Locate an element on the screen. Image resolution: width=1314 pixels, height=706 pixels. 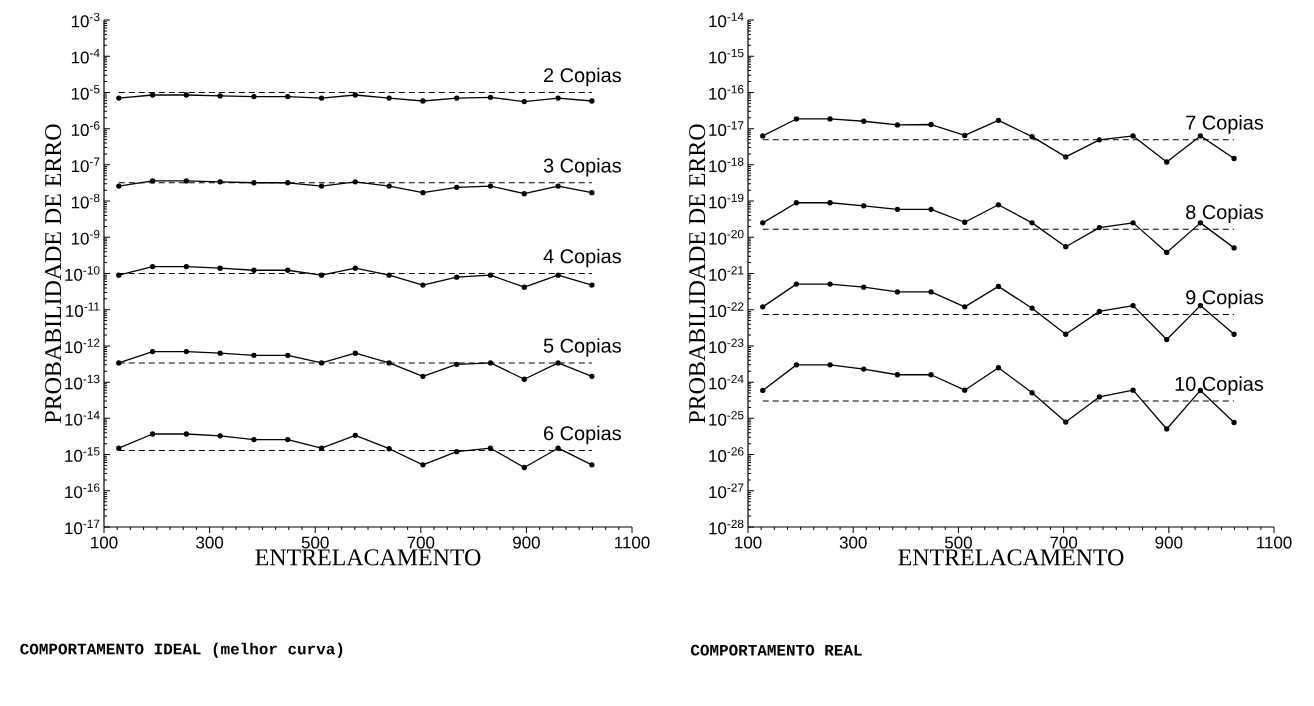
series-label: 5 Copias is located at coordinates (582, 347).